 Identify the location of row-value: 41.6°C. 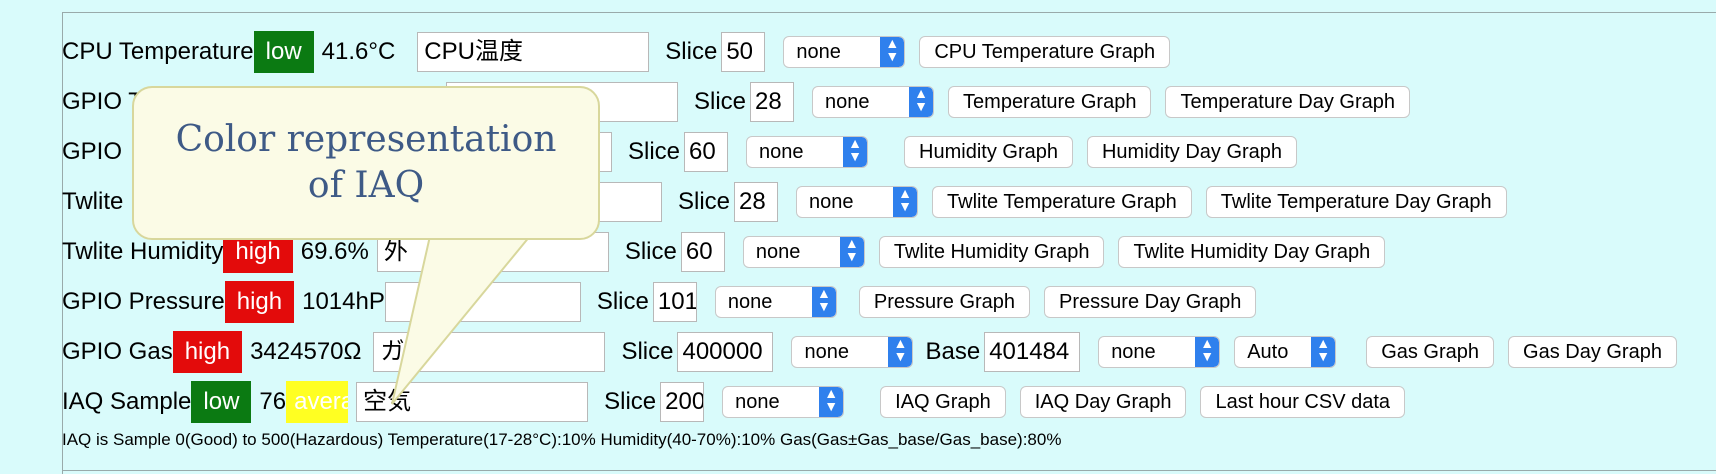
(358, 51).